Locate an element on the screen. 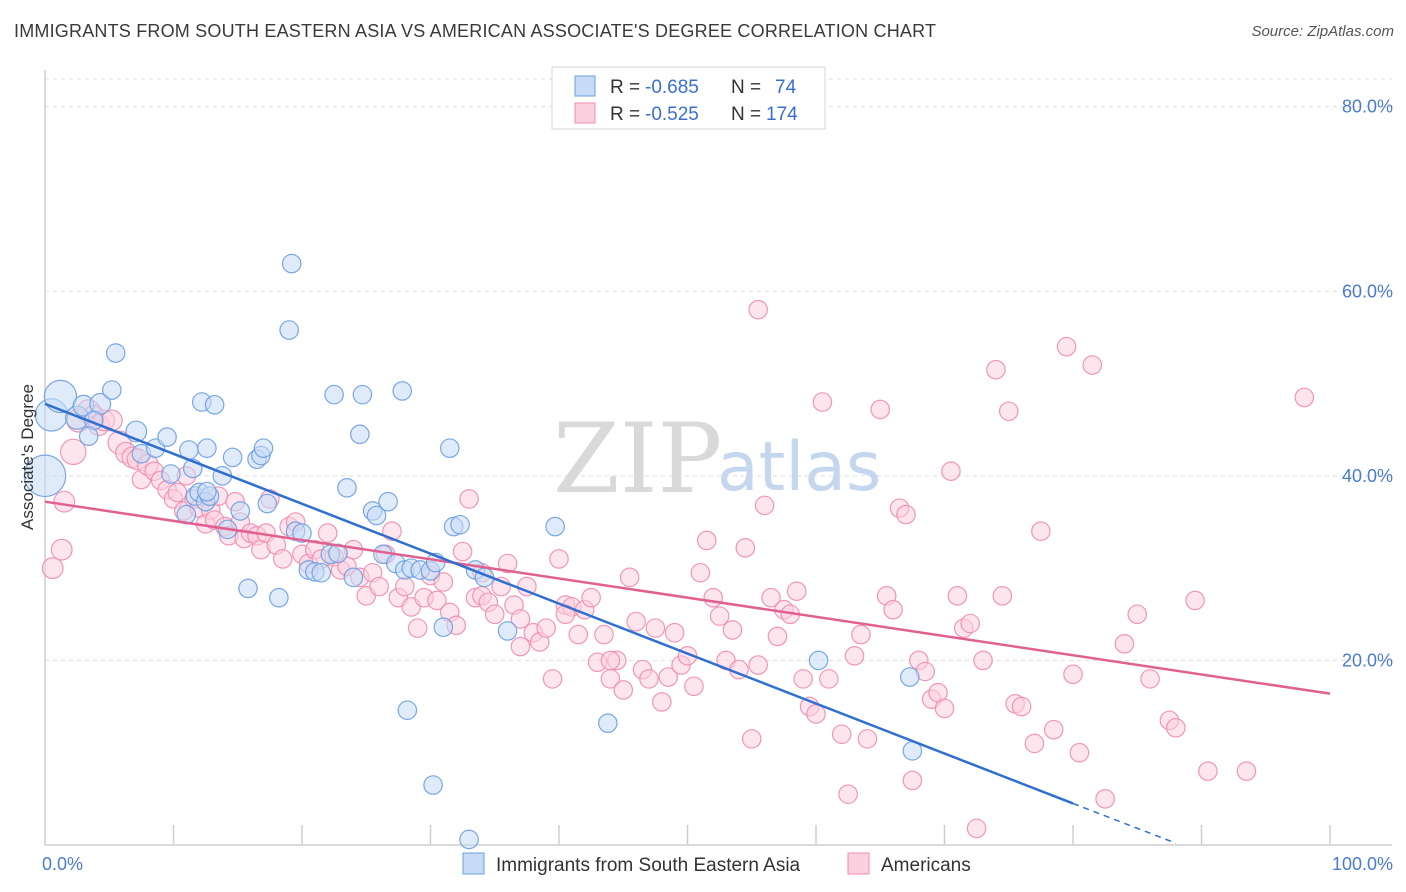  x-tick-label-max: 100.0% is located at coordinates (1362, 864).